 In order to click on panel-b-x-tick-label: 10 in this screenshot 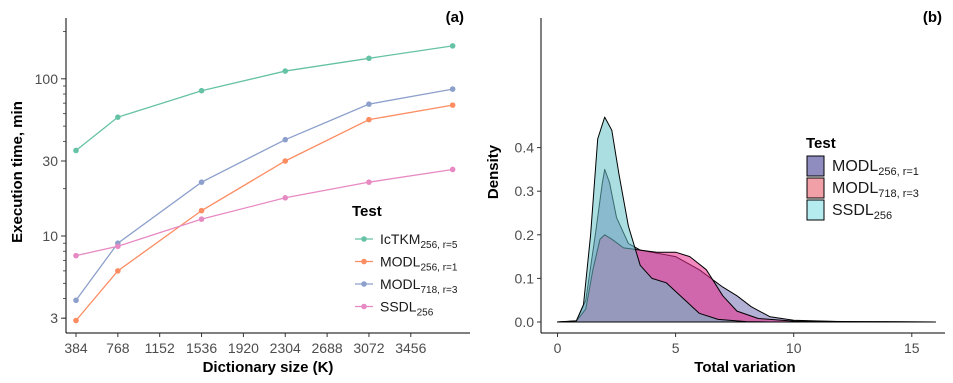, I will do `click(794, 348)`.